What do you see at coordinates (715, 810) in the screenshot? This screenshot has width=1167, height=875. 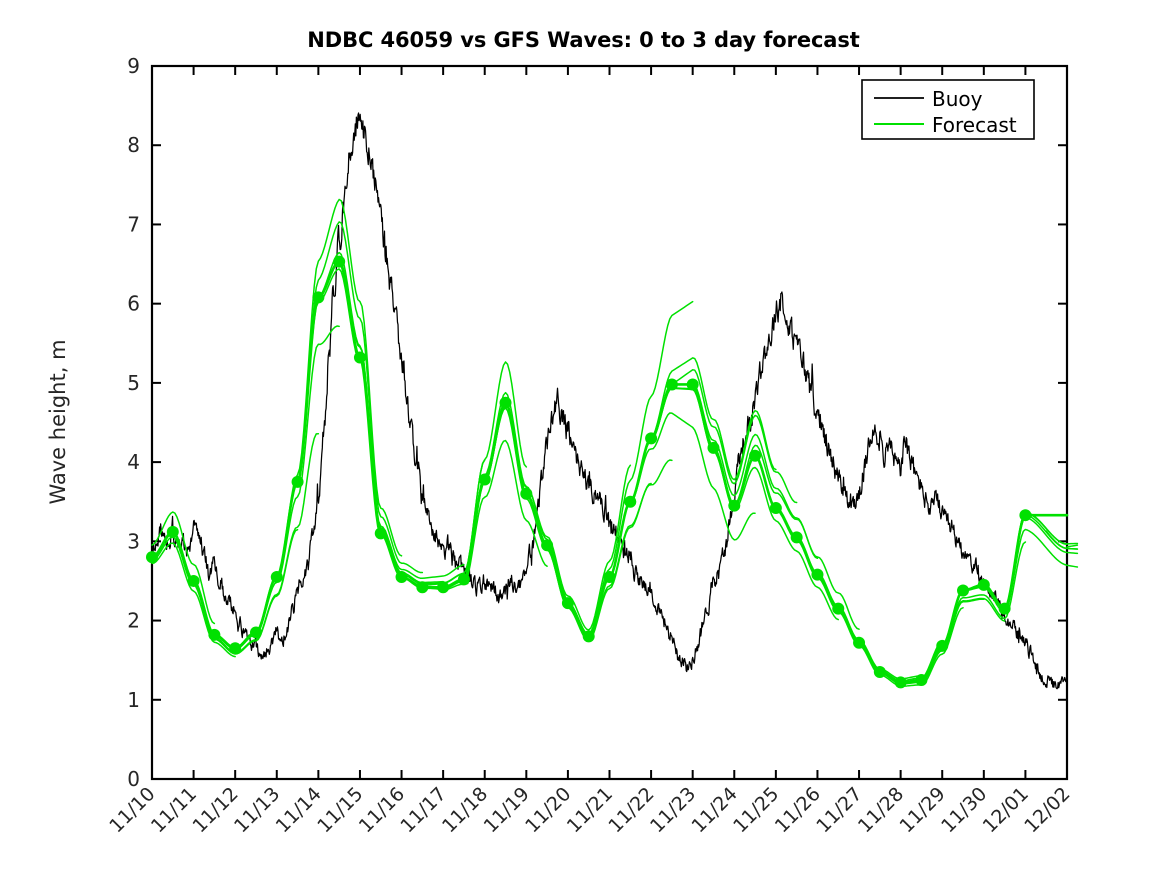 I see `x-tick-label: 11/24` at bounding box center [715, 810].